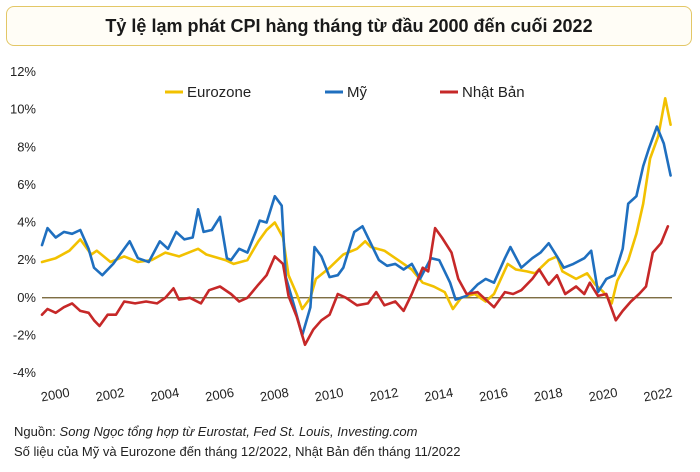 This screenshot has height=472, width=700. Describe the element at coordinates (23, 71) in the screenshot. I see `y-tick-label: 12%` at that location.